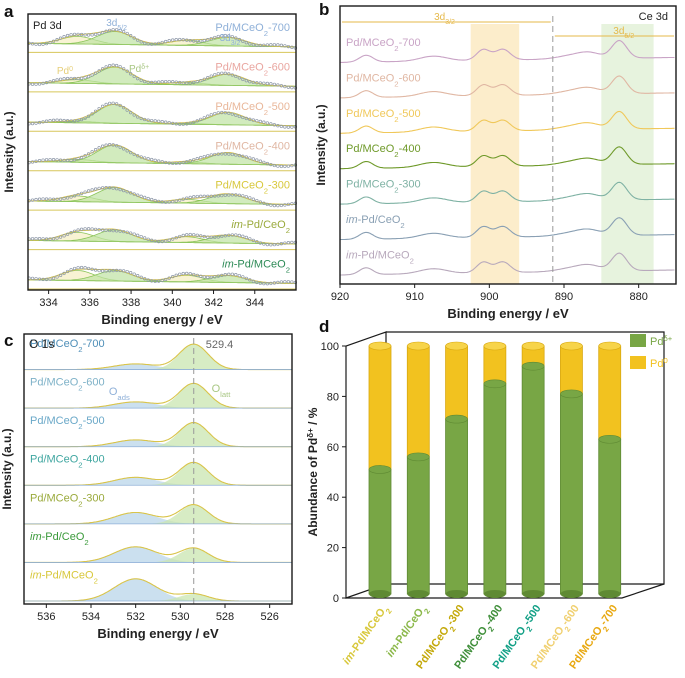 This screenshot has width=685, height=678. What do you see at coordinates (225, 617) in the screenshot?
I see `x-tick-label: 528` at bounding box center [225, 617].